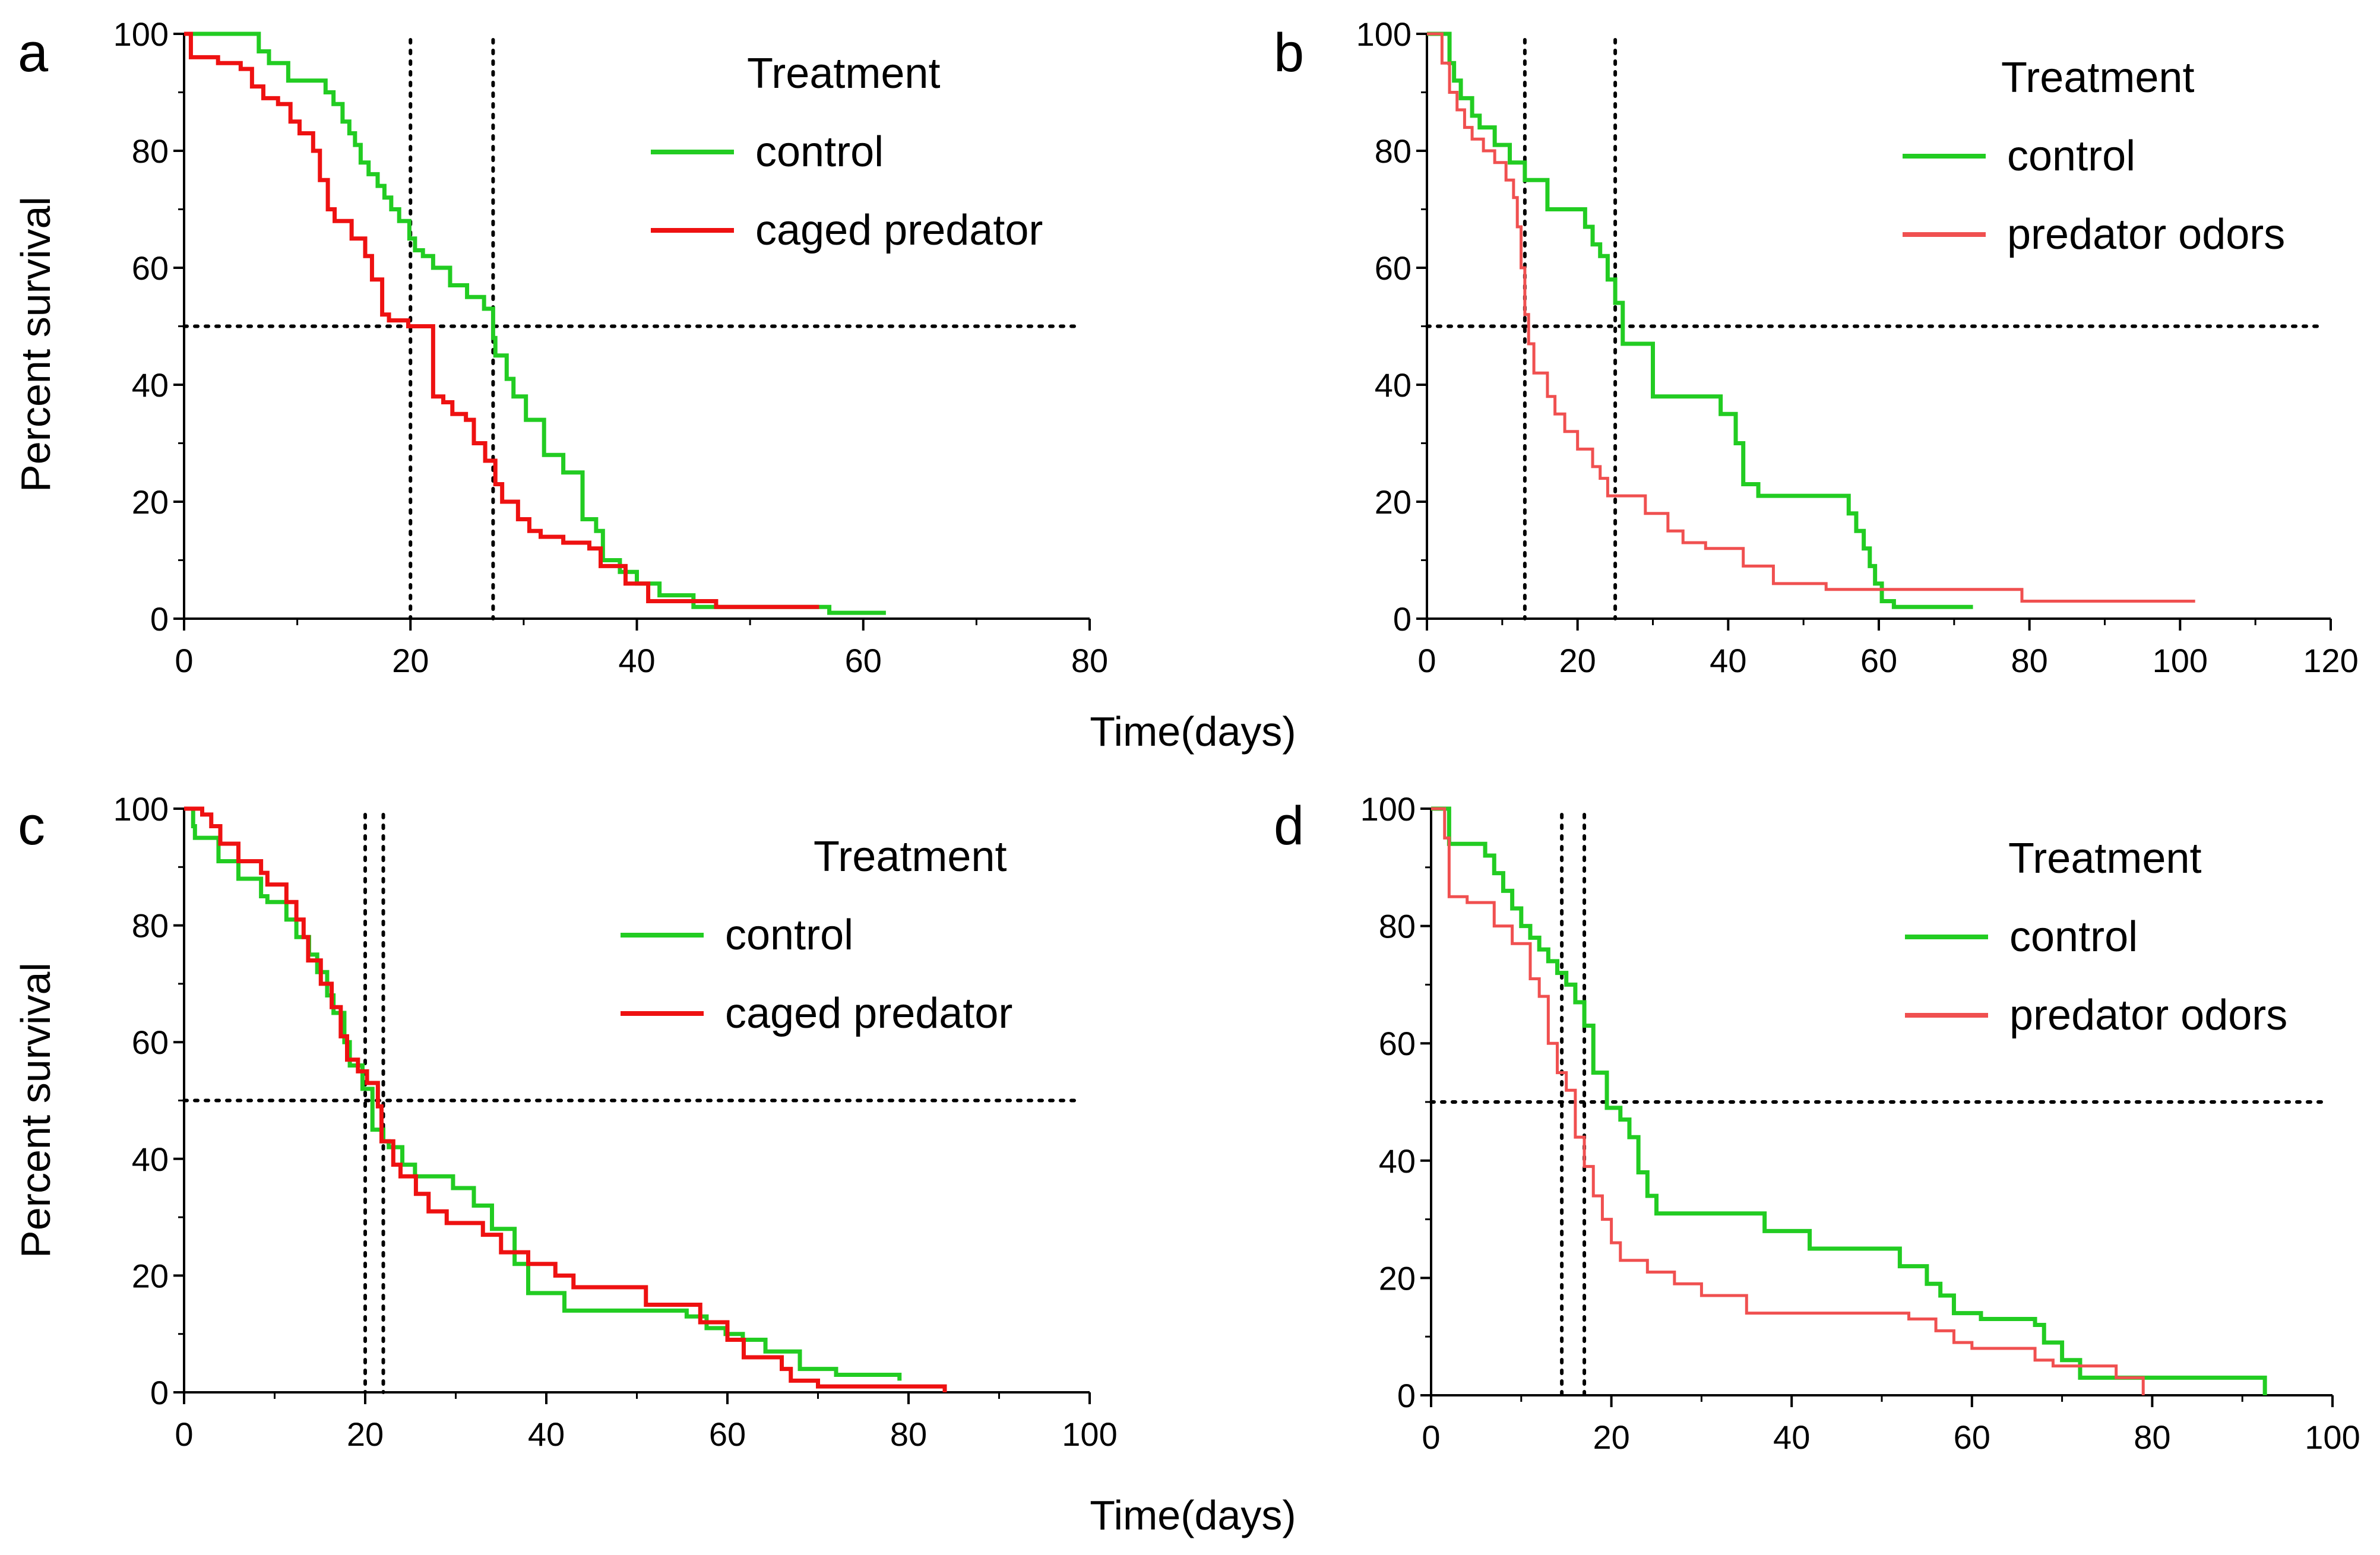 The image size is (2380, 1555). Describe the element at coordinates (35, 344) in the screenshot. I see `y-axis-title-top: Percent survival` at that location.